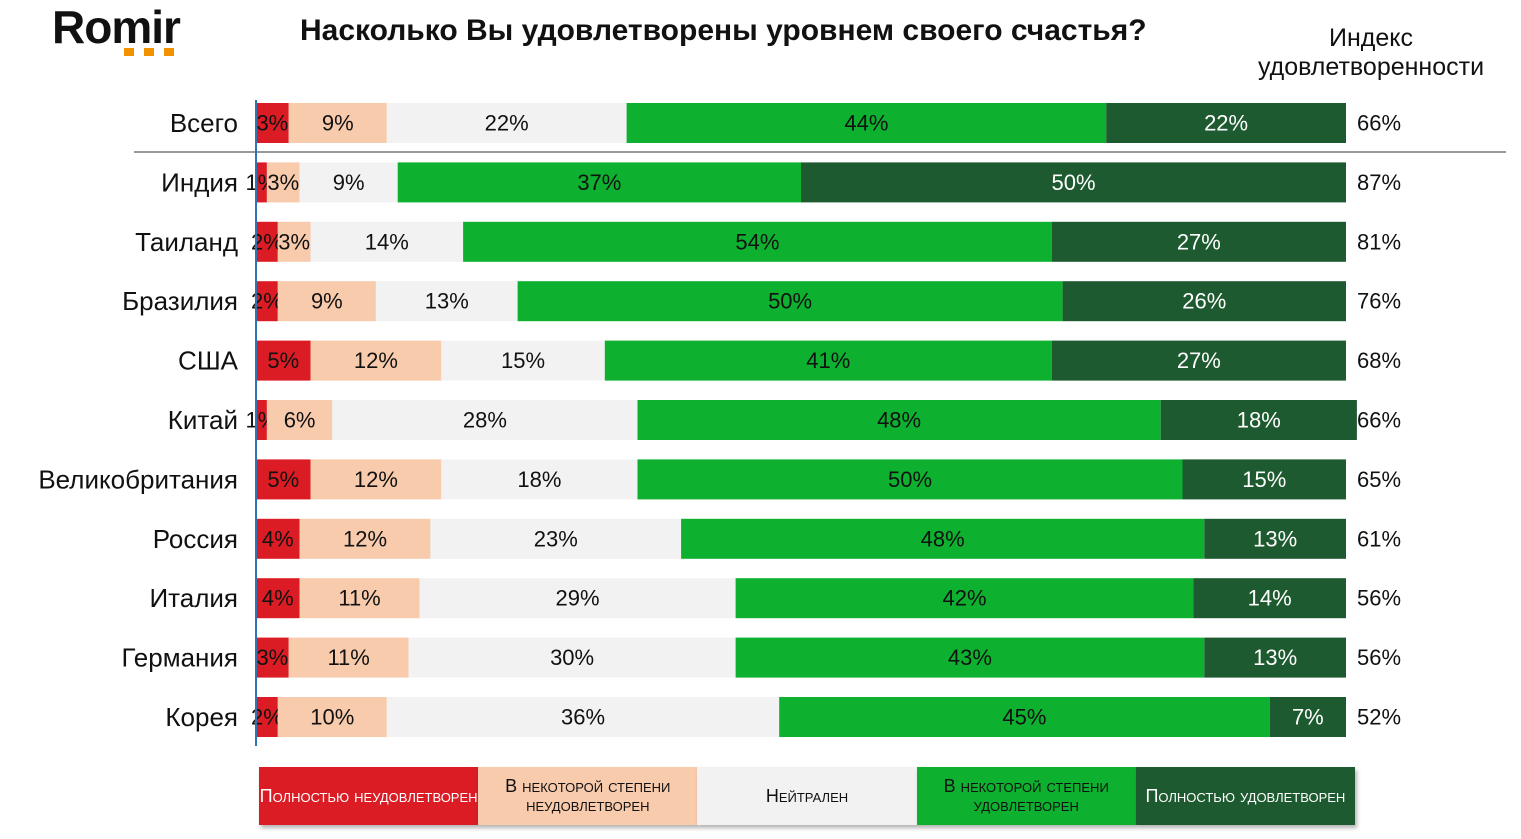  I want to click on index-value: 56%, so click(1379, 598).